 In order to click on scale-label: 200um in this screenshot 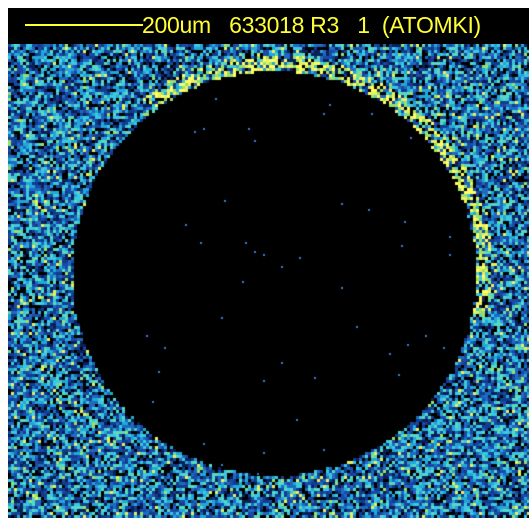, I will do `click(176, 25)`.